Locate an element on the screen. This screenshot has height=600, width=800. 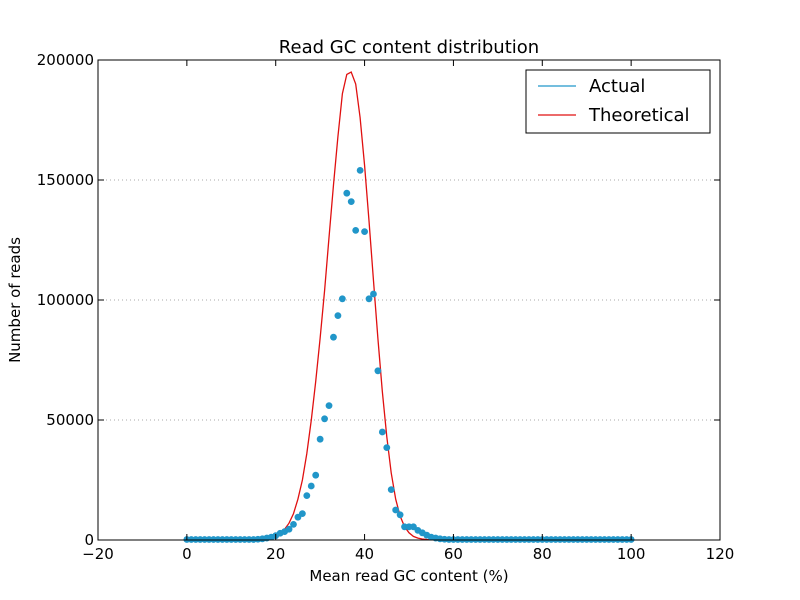
x-tick-label: 20 is located at coordinates (275, 554).